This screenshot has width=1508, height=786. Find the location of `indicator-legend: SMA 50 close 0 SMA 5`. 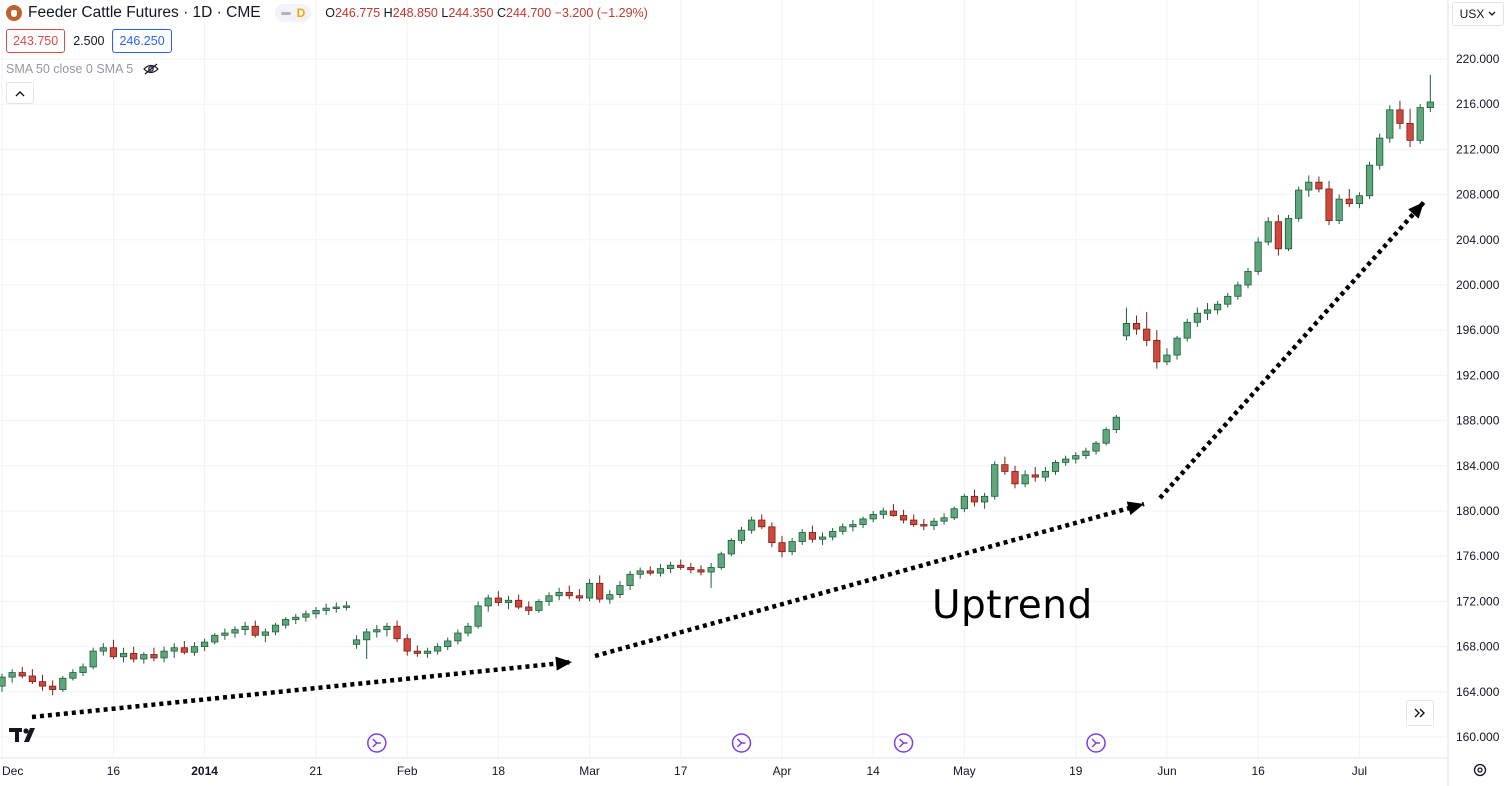

indicator-legend: SMA 50 close 0 SMA 5 is located at coordinates (83, 69).